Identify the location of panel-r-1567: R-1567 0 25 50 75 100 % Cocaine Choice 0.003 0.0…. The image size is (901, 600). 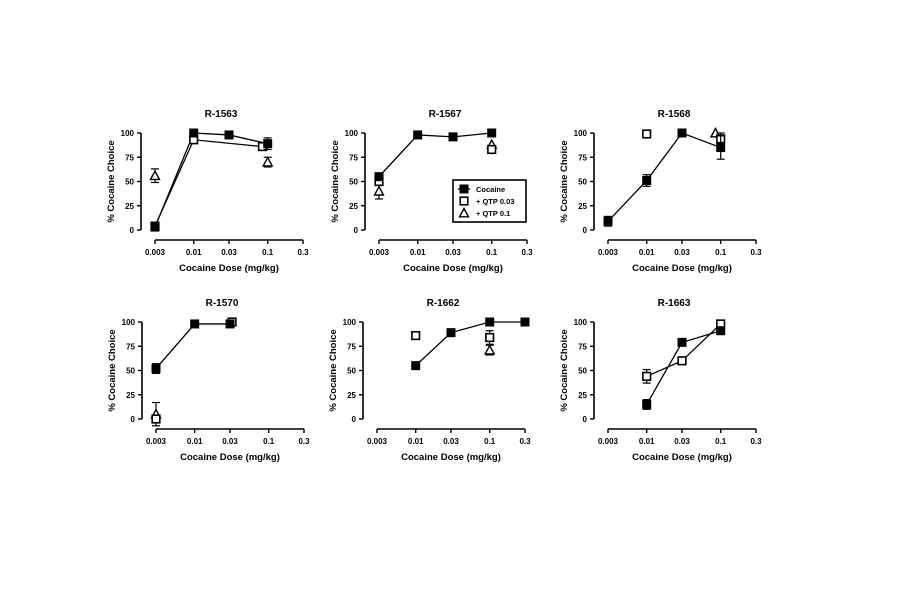
(431, 191).